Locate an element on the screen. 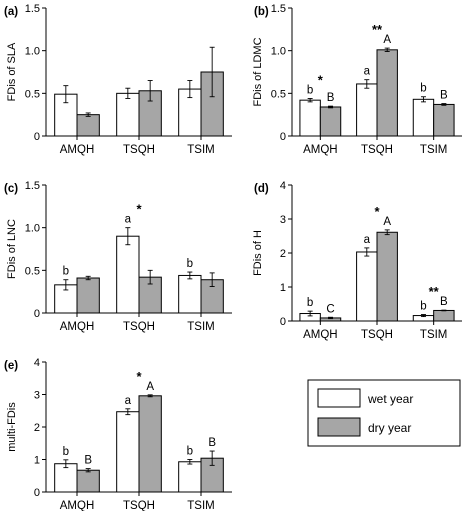  panel-letter: (b) is located at coordinates (261, 12).